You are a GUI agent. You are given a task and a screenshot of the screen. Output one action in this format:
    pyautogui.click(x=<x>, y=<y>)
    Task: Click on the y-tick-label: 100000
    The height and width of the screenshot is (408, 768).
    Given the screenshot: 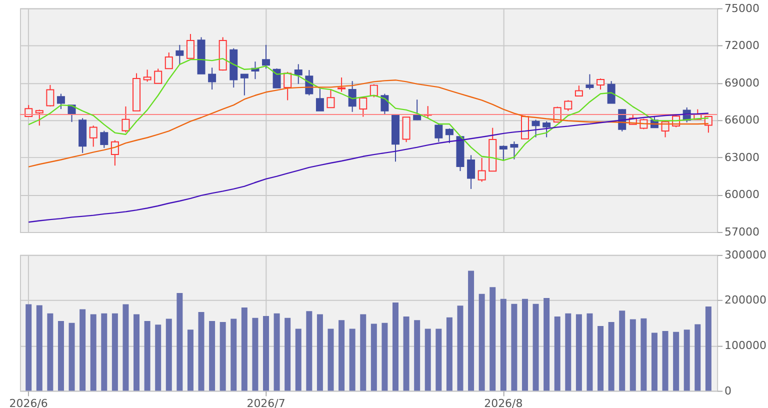 What is the action you would take?
    pyautogui.click(x=745, y=345)
    